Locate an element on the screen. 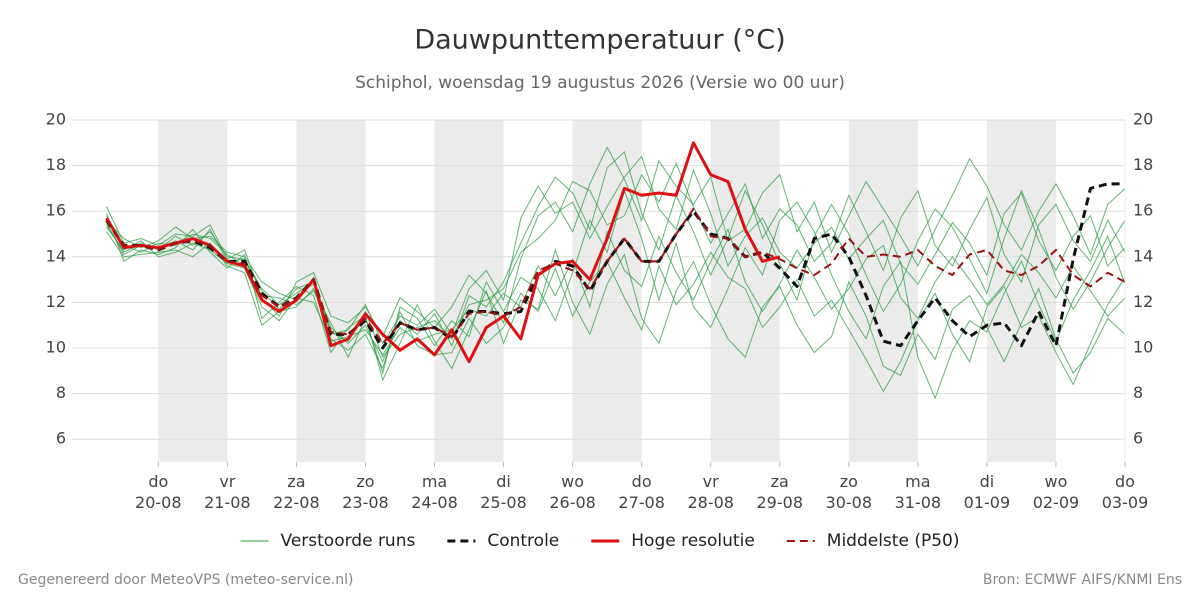 The image size is (1200, 600). x-tick-label: ma 31-08 is located at coordinates (918, 492).